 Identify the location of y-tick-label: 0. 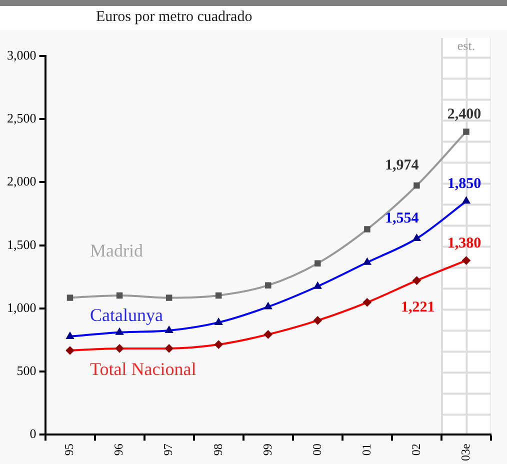
(33, 434).